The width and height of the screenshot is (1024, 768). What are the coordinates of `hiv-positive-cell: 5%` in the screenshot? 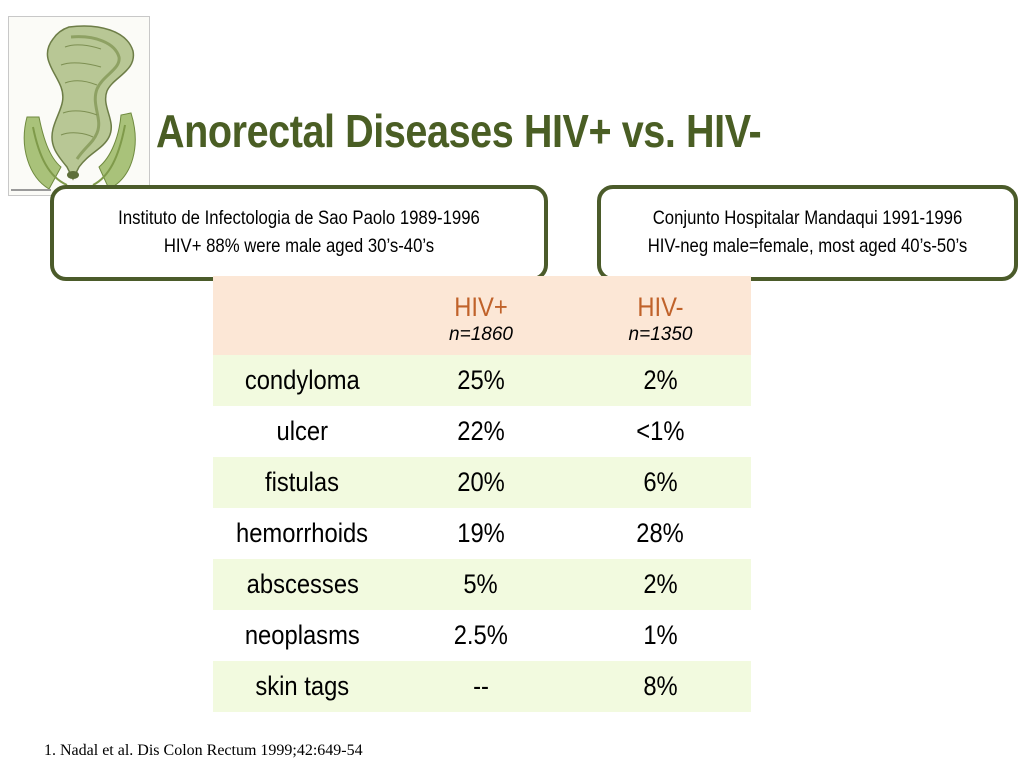 It's located at (481, 584).